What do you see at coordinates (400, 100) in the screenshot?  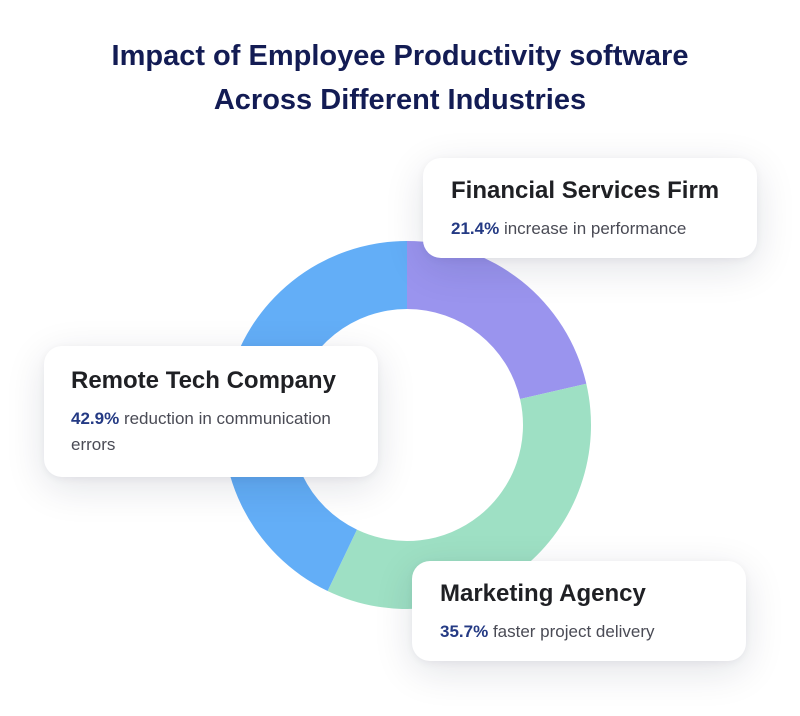 I see `chart-title-line-2: Across Different Industries` at bounding box center [400, 100].